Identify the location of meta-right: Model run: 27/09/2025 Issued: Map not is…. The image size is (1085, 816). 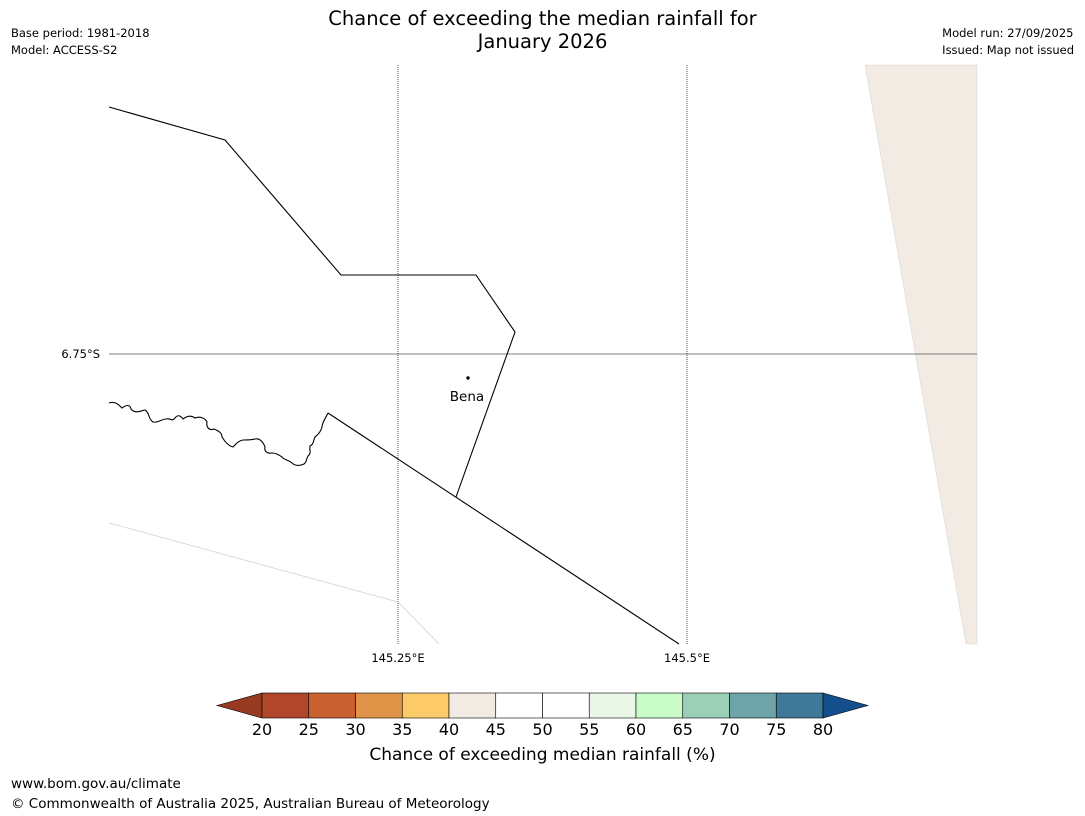
(1008, 42).